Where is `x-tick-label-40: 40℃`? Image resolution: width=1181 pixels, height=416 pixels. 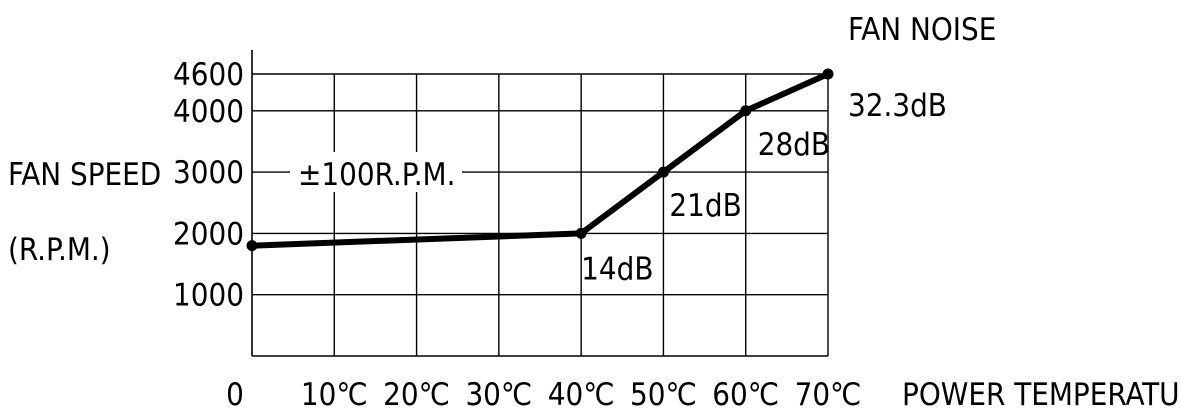 x-tick-label-40: 40℃ is located at coordinates (581, 395).